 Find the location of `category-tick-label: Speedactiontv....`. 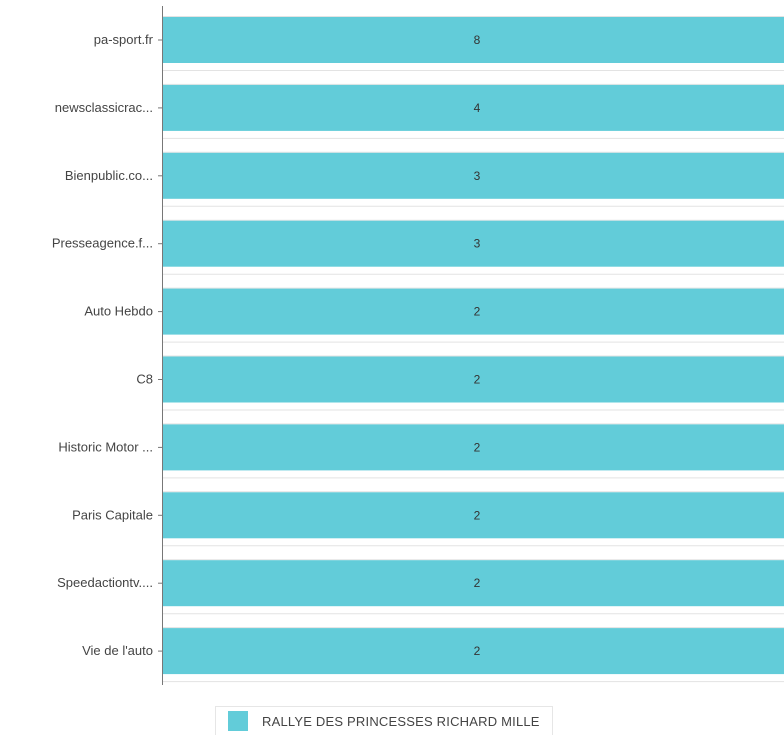

category-tick-label: Speedactiontv.... is located at coordinates (105, 582).